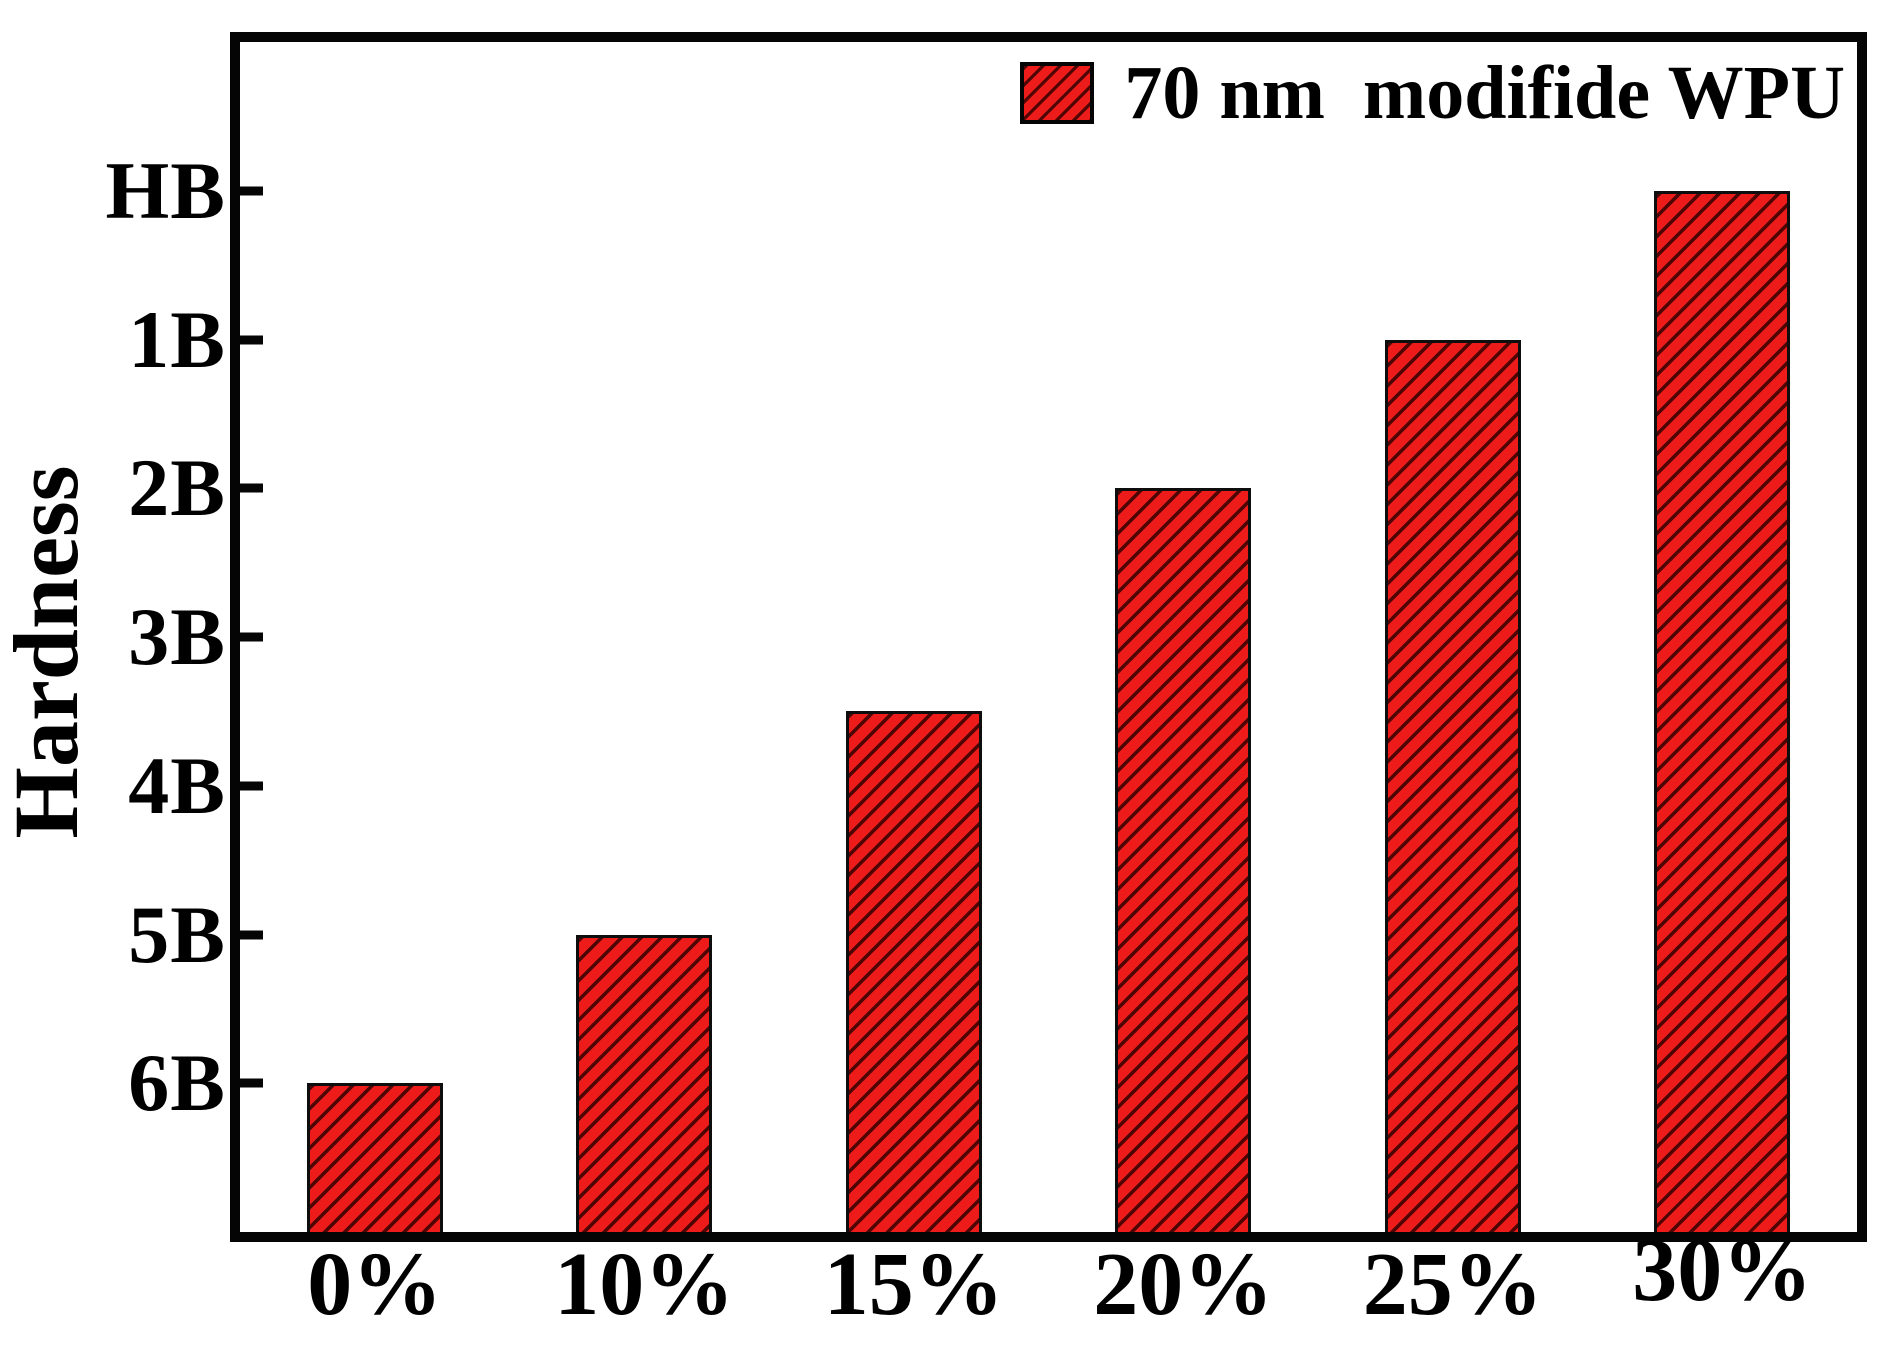  Describe the element at coordinates (374, 1157) in the screenshot. I see `bar-0%` at that location.